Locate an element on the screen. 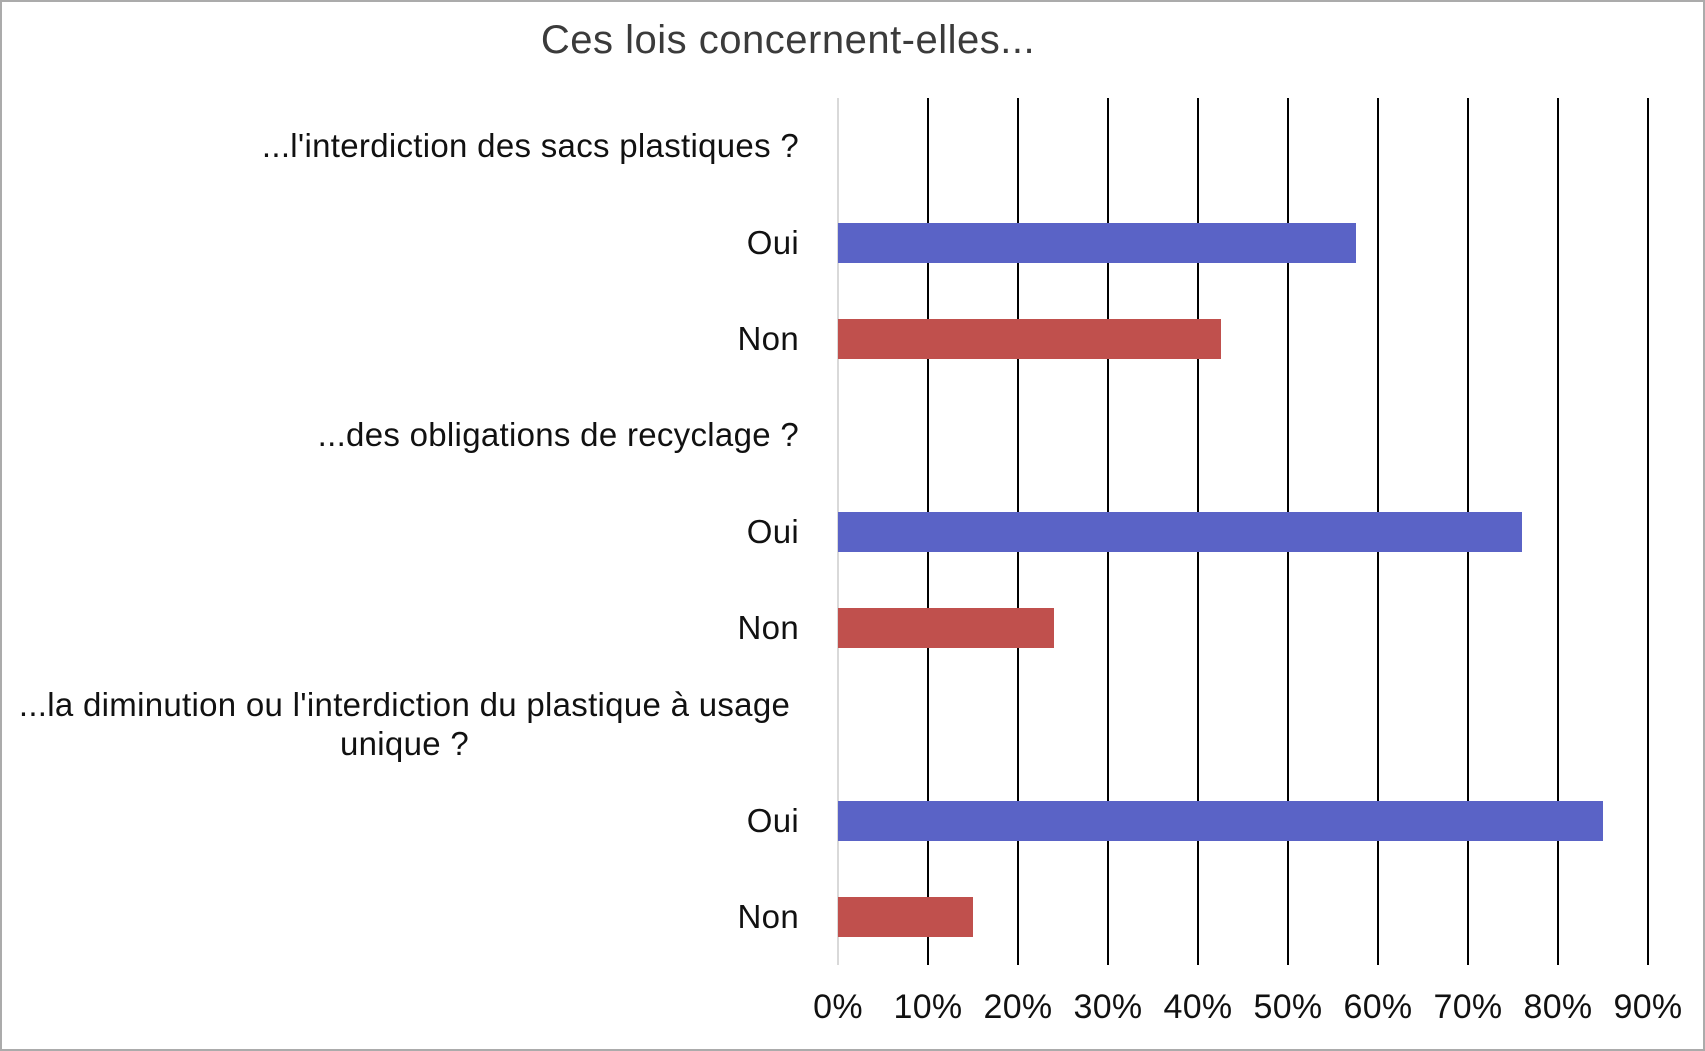 This screenshot has height=1051, width=1705. x-tick-label: 60% is located at coordinates (1378, 1007).